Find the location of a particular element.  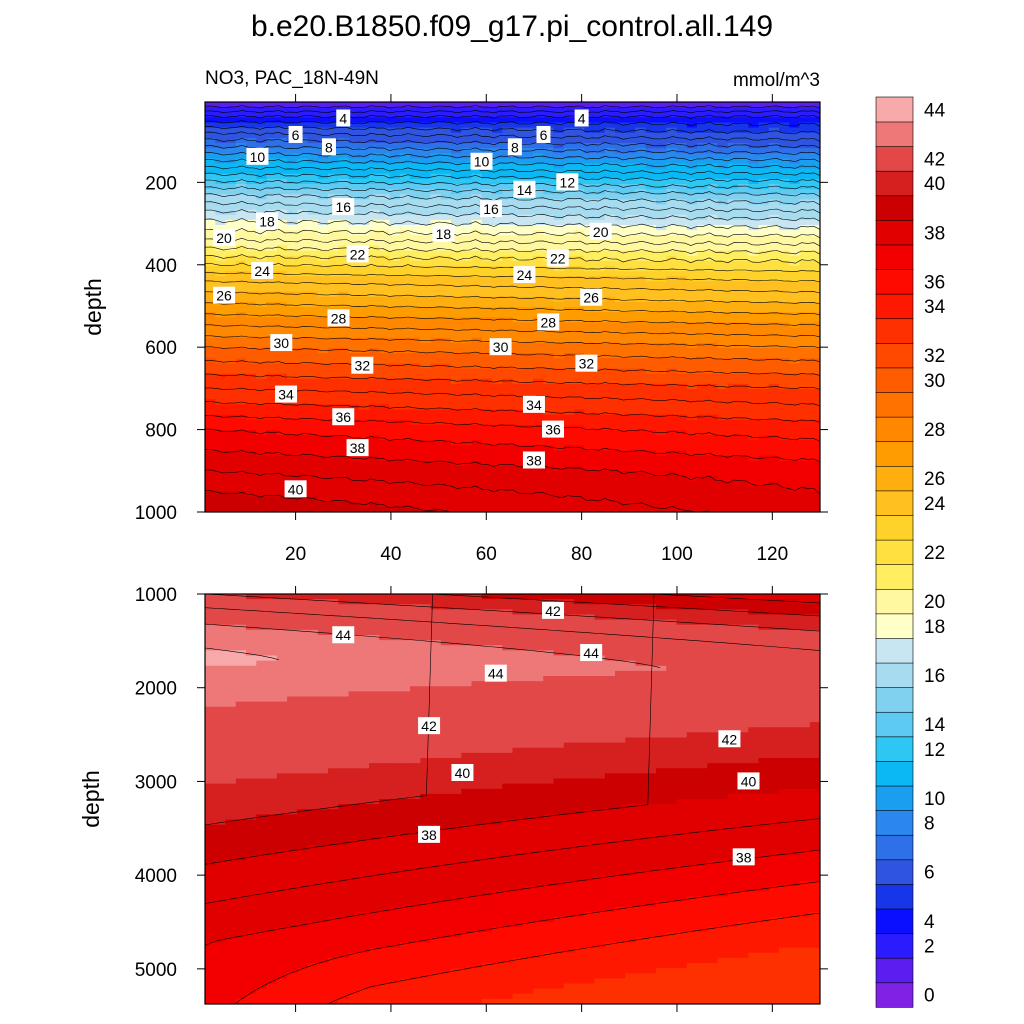

contour-label: 30 is located at coordinates (500, 347).